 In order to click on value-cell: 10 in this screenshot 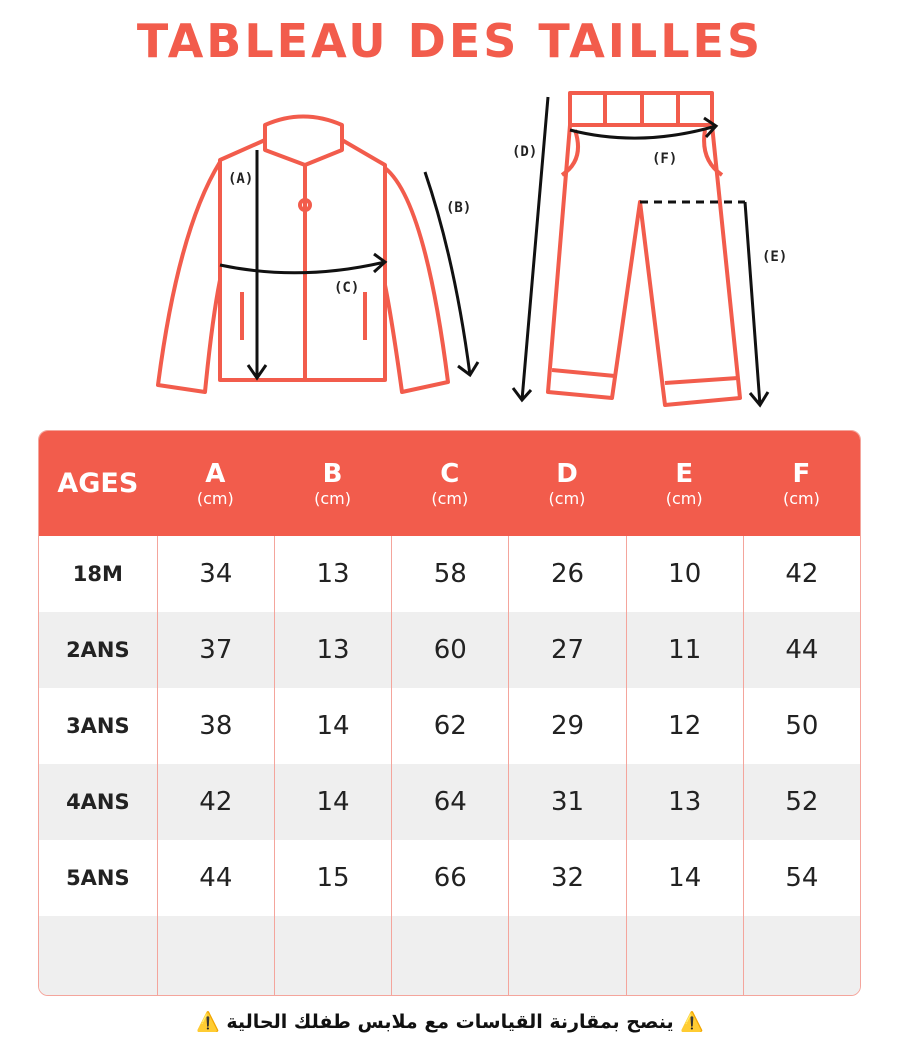, I will do `click(684, 574)`.